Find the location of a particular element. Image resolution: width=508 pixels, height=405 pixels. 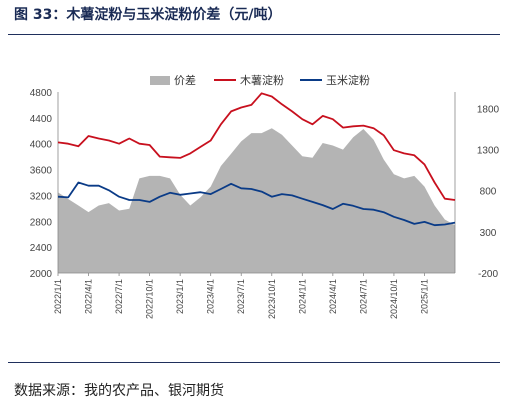

series-line-corn is located at coordinates (256, 204).